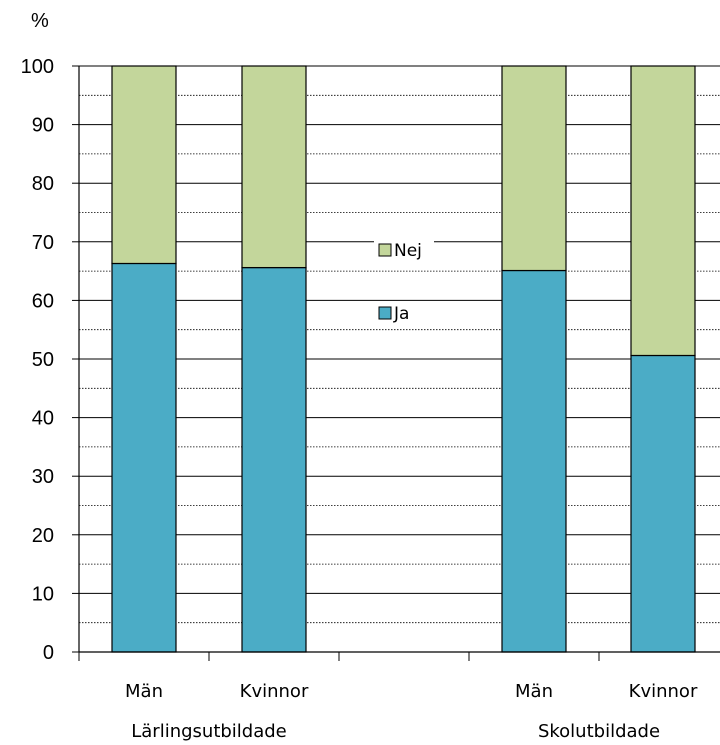  What do you see at coordinates (209, 731) in the screenshot?
I see `x-group-label: Lärlingsutbildade` at bounding box center [209, 731].